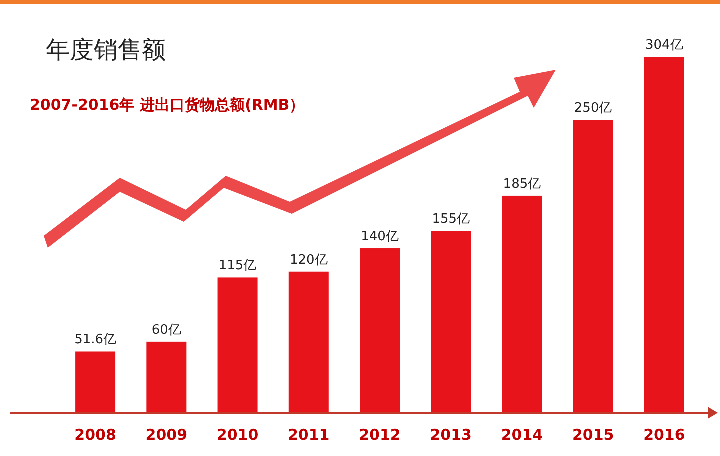  What do you see at coordinates (593, 435) in the screenshot?
I see `x-tick-label: 2015` at bounding box center [593, 435].